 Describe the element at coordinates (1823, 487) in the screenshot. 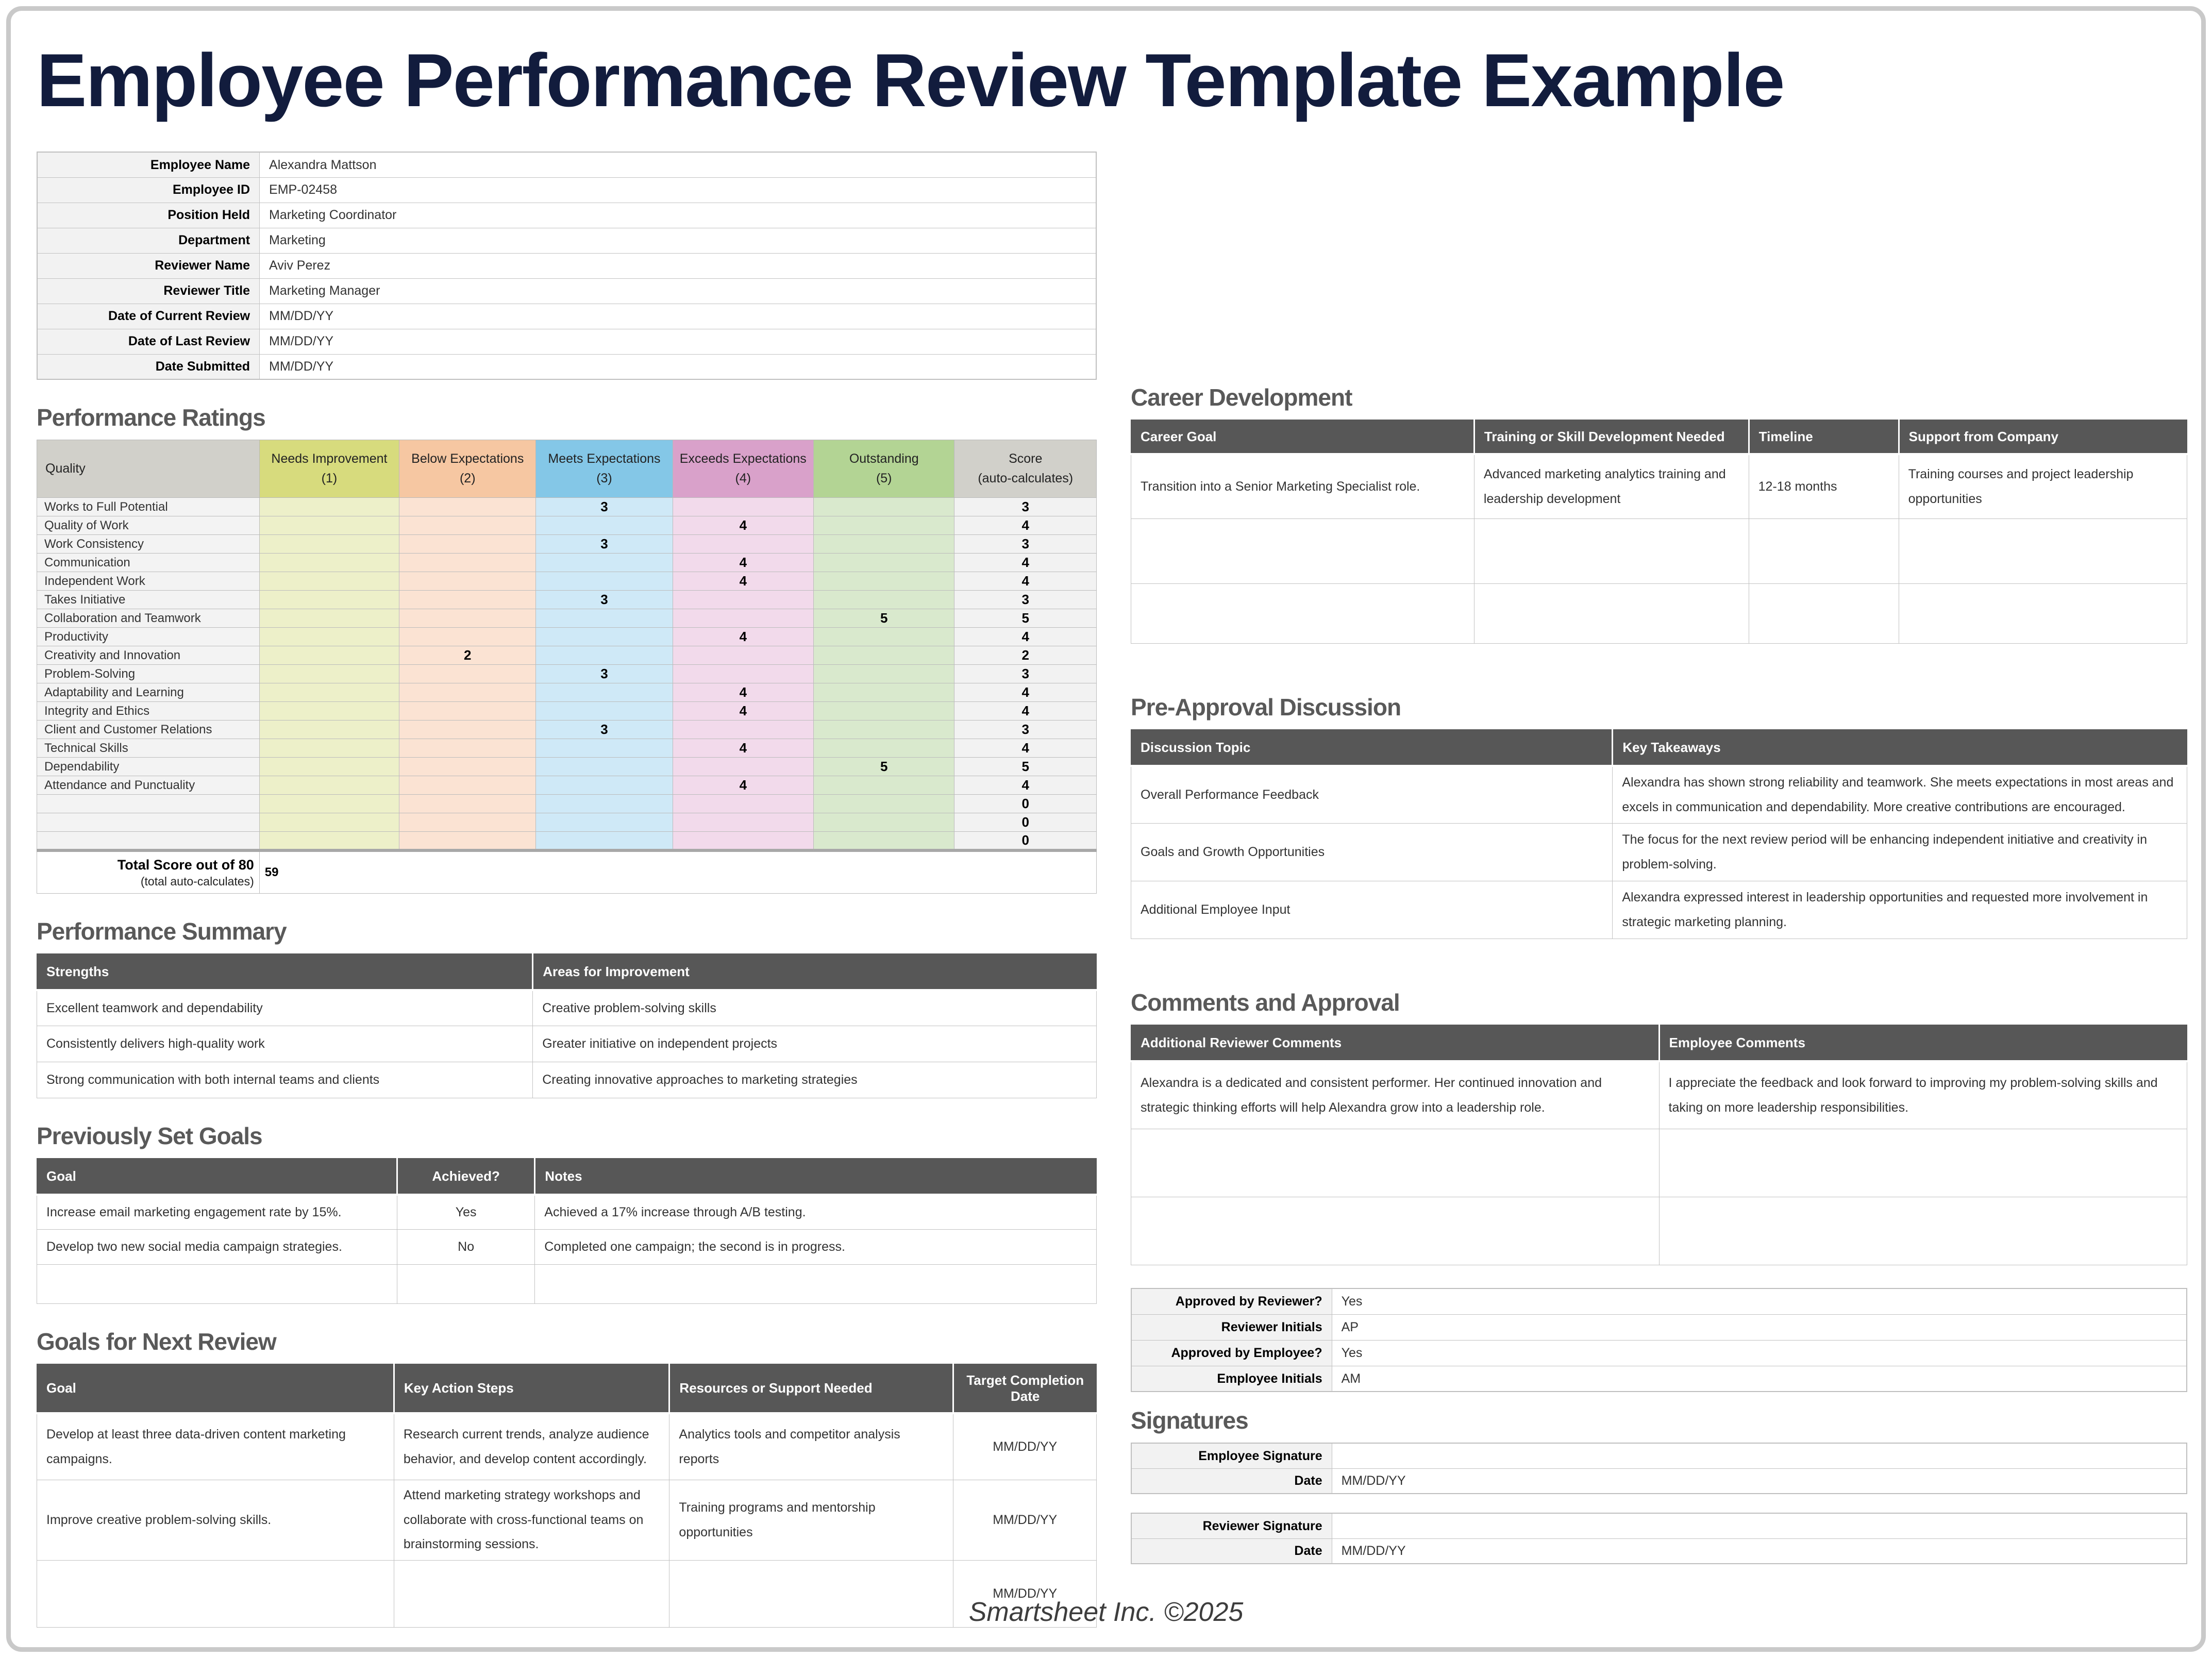

I see `table-cell: 12-18 months` at that location.